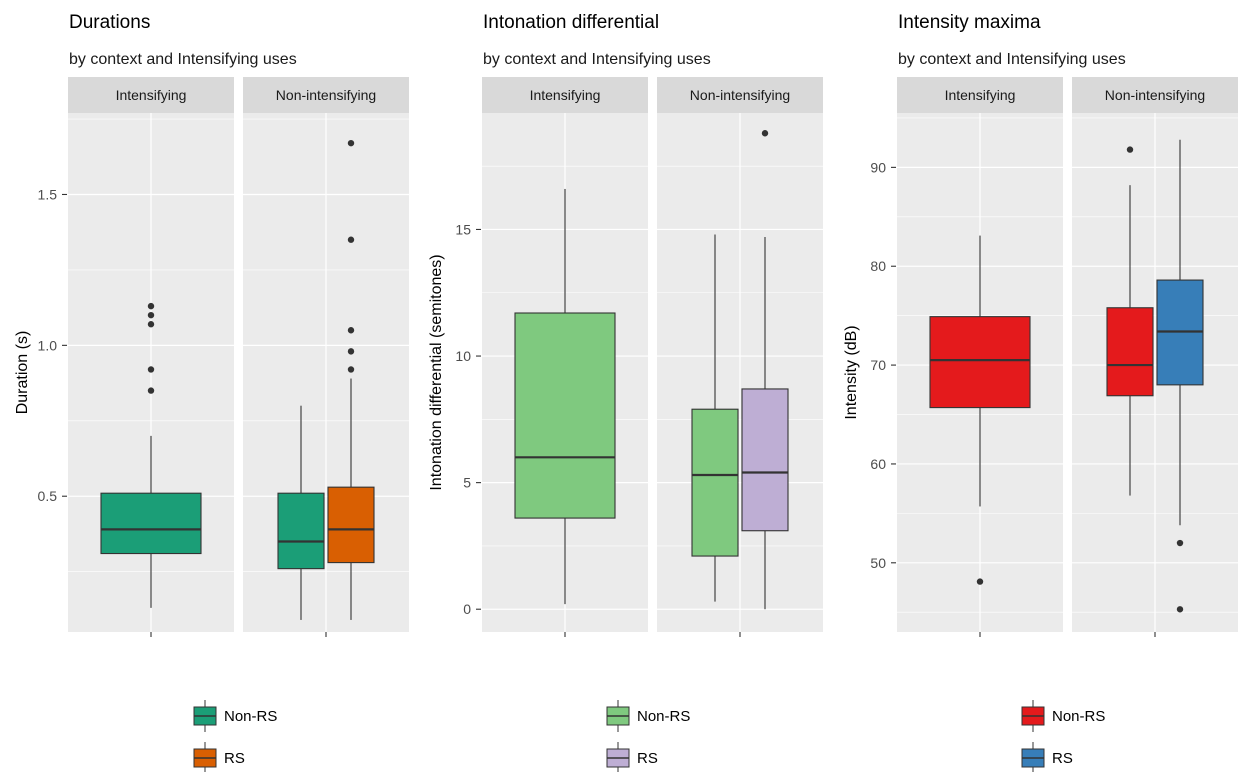 The image size is (1241, 777). What do you see at coordinates (571, 22) in the screenshot?
I see `chart-title: Intonation differential` at bounding box center [571, 22].